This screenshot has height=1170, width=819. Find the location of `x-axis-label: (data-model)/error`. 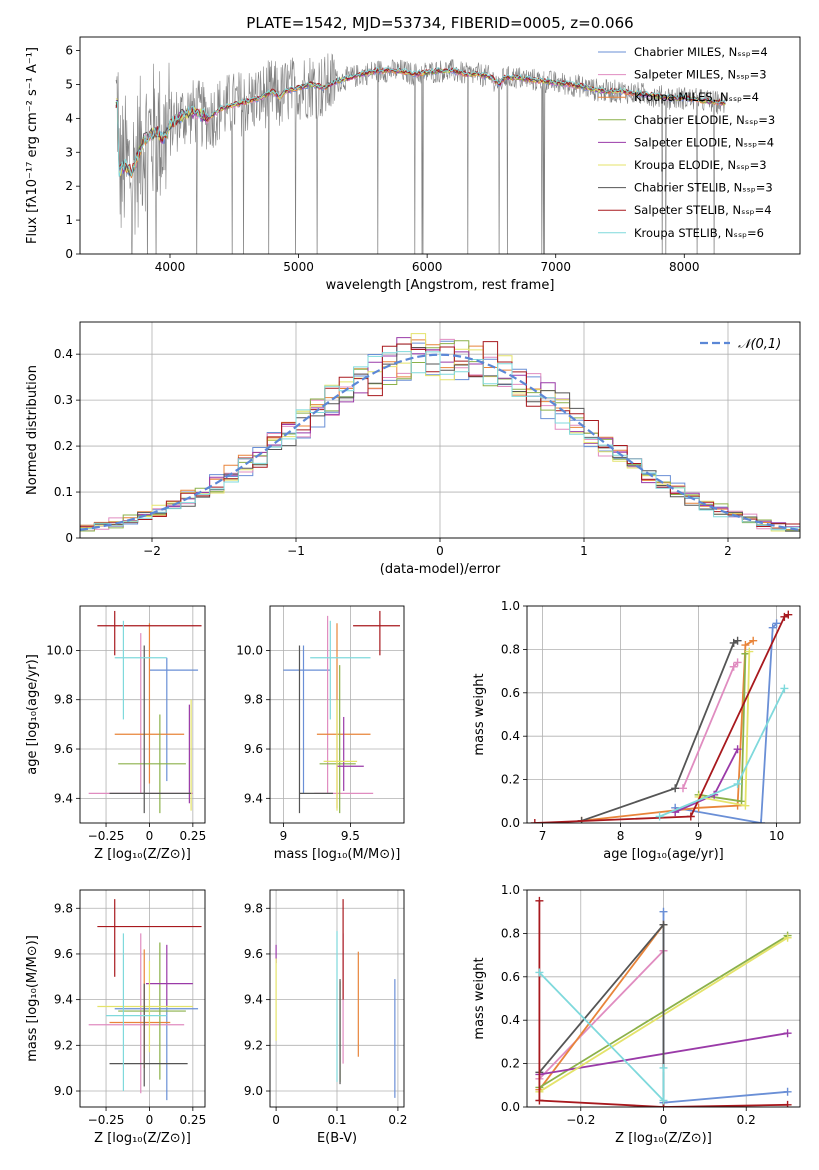

x-axis-label: (data-model)/error is located at coordinates (440, 569).